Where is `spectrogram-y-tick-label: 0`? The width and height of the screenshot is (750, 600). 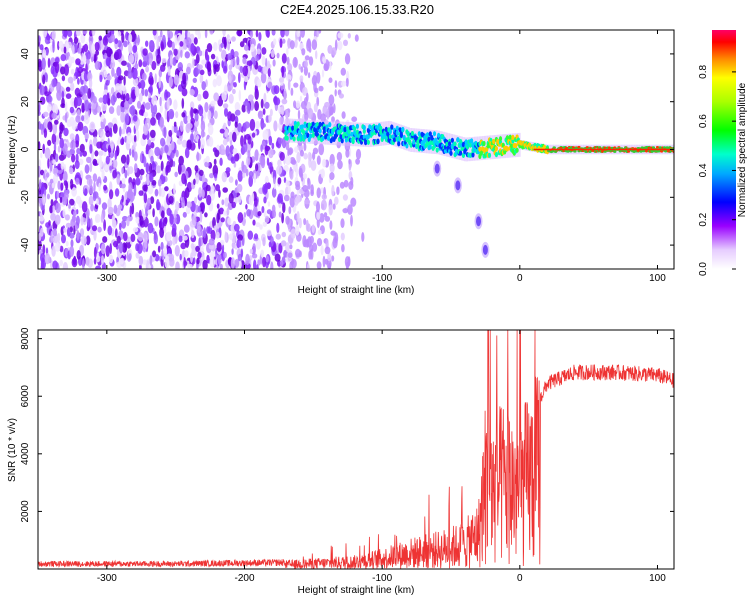 spectrogram-y-tick-label: 0 is located at coordinates (25, 149).